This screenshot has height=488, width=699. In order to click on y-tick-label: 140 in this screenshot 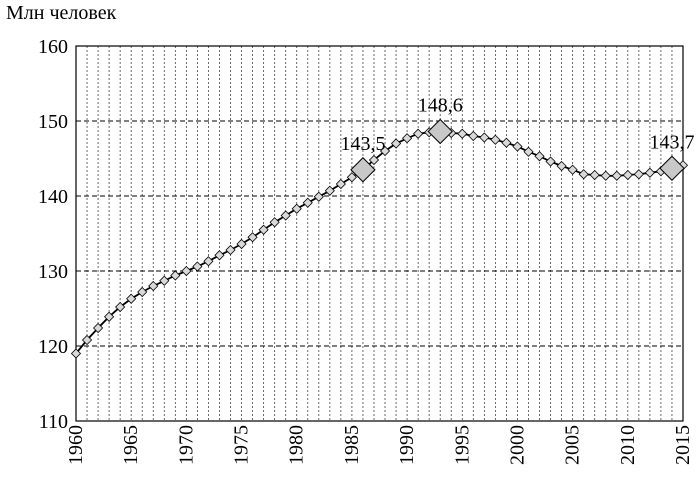, I will do `click(53, 197)`.